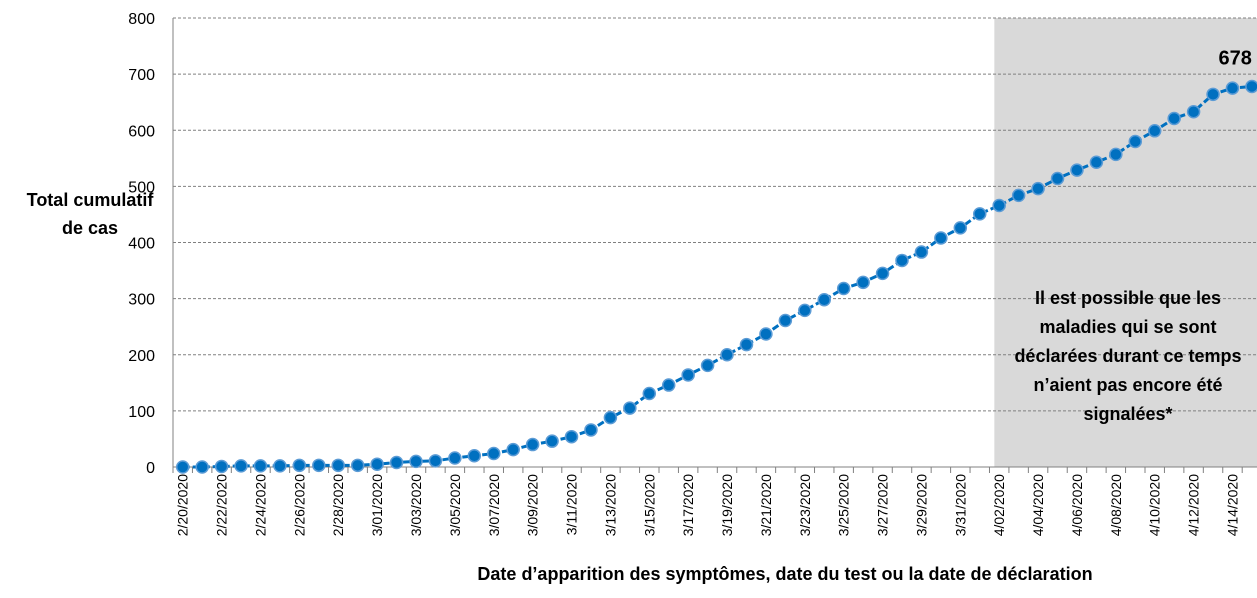 The height and width of the screenshot is (598, 1257). Describe the element at coordinates (299, 505) in the screenshot. I see `x-tick-label: 2/26/2020` at that location.